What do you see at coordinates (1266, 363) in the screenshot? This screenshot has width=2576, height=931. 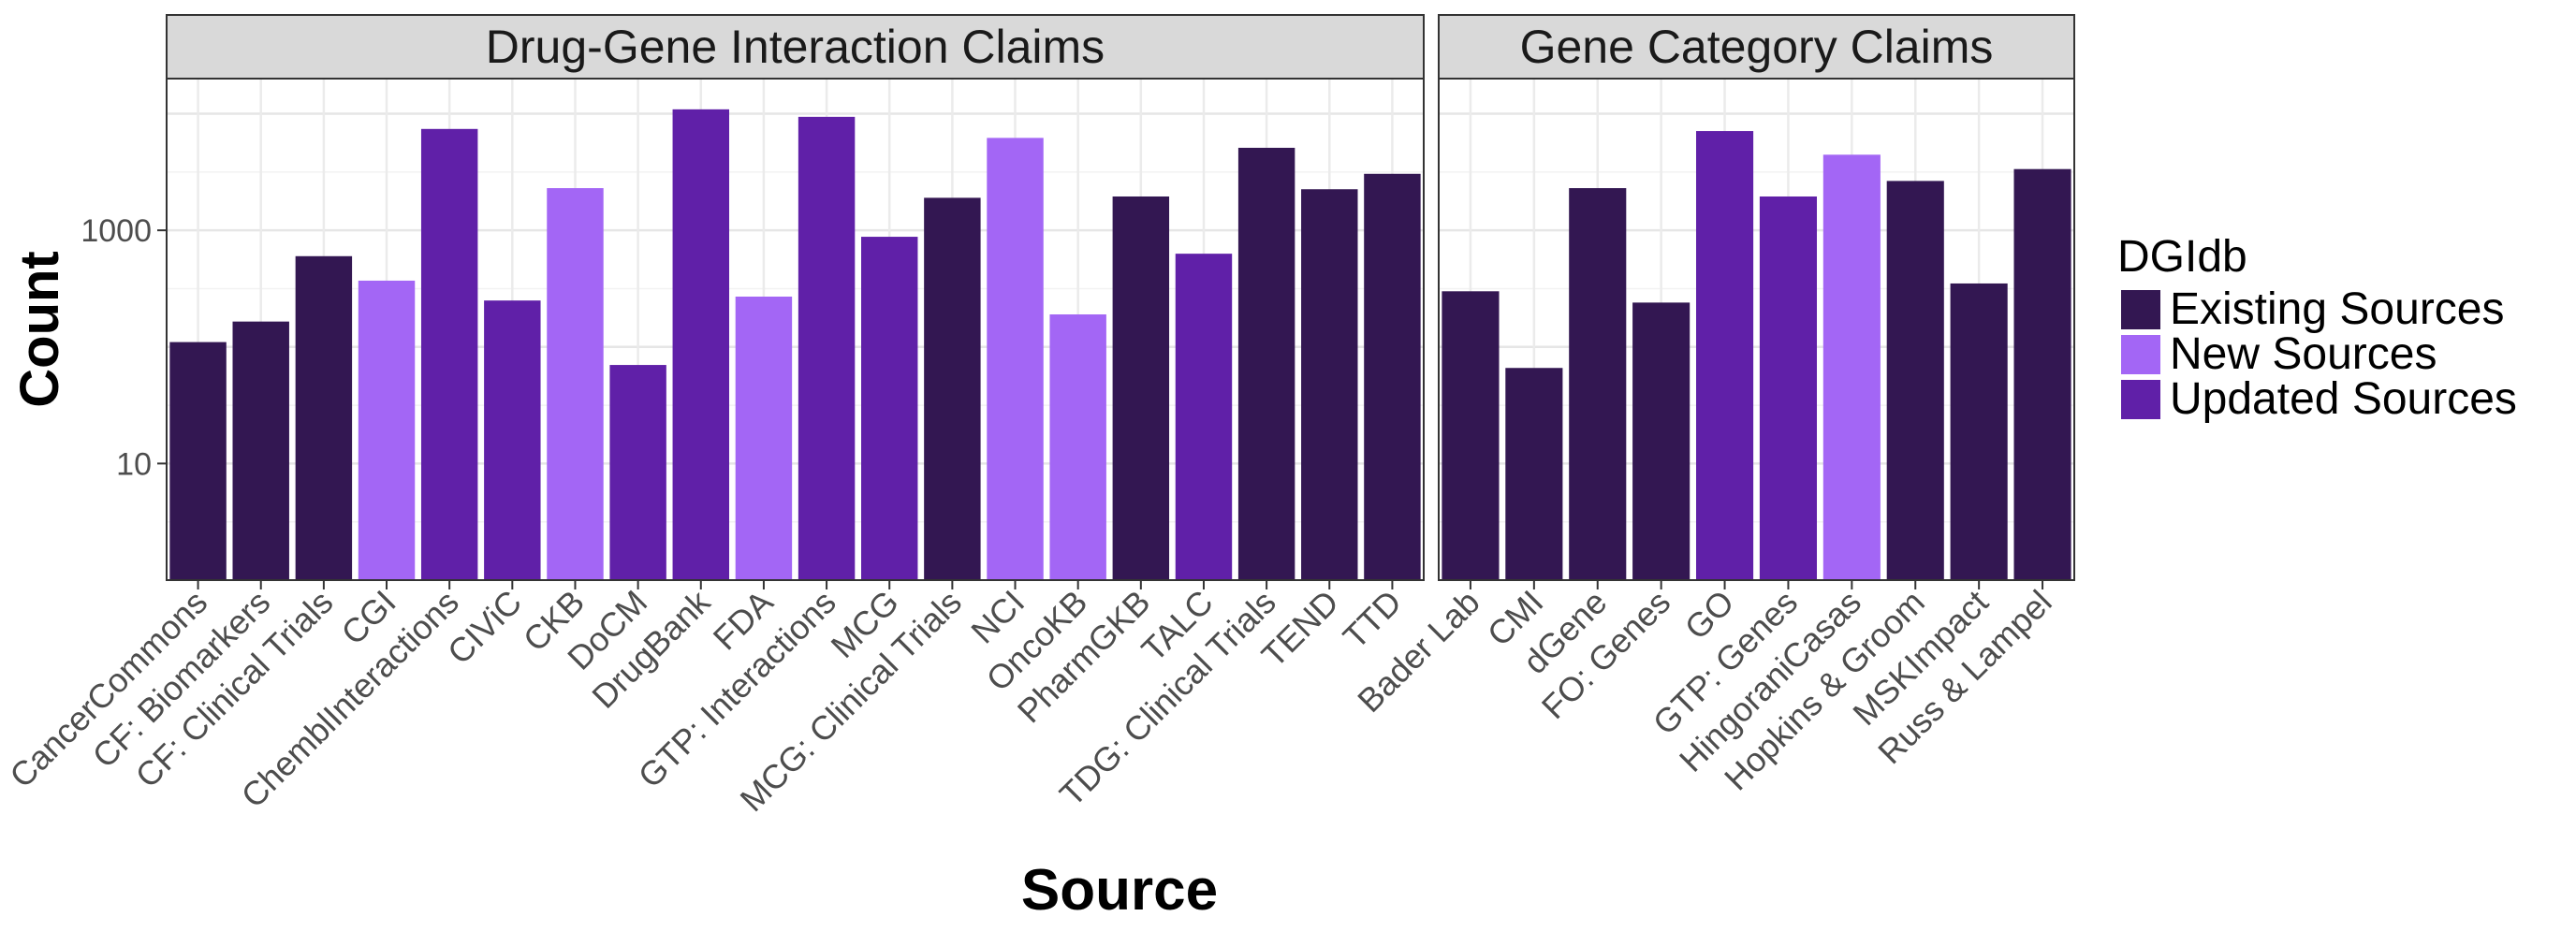 I see `bar-tdg-clinical-trials` at bounding box center [1266, 363].